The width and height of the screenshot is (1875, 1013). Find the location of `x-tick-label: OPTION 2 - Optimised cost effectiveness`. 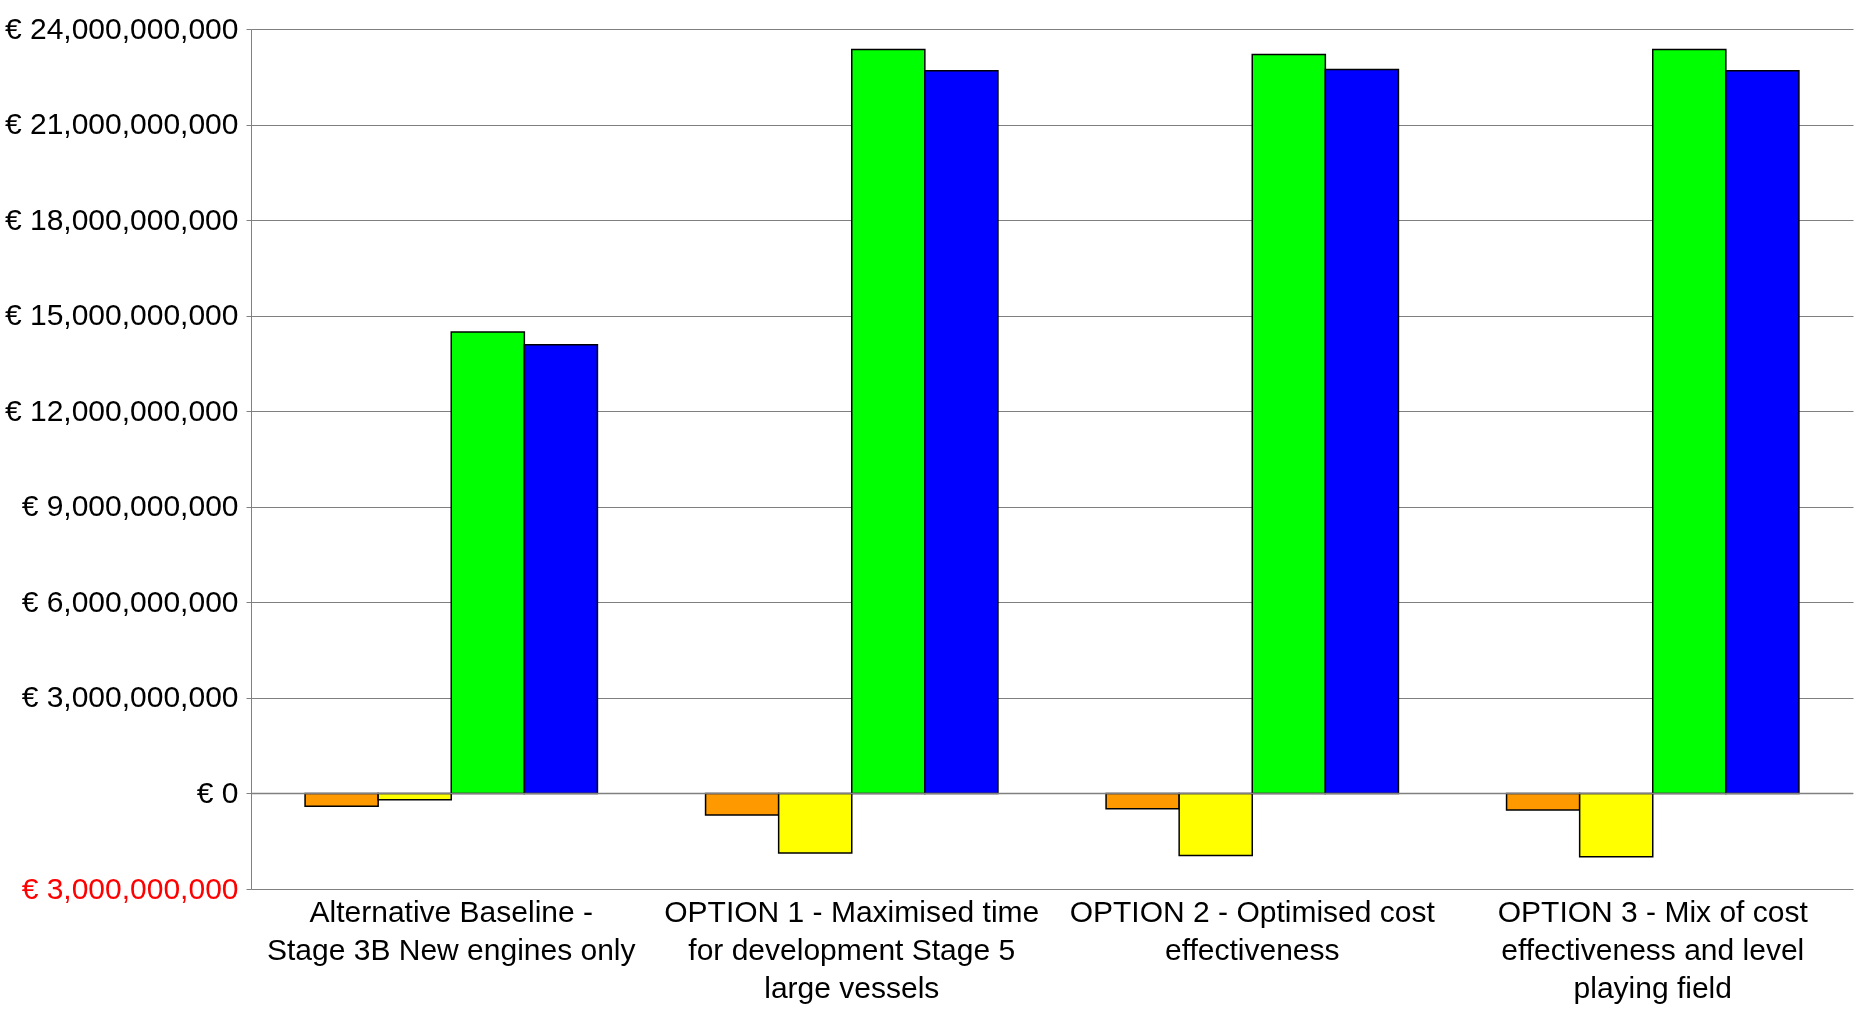

x-tick-label: OPTION 2 - Optimised cost effectiveness is located at coordinates (1252, 930).